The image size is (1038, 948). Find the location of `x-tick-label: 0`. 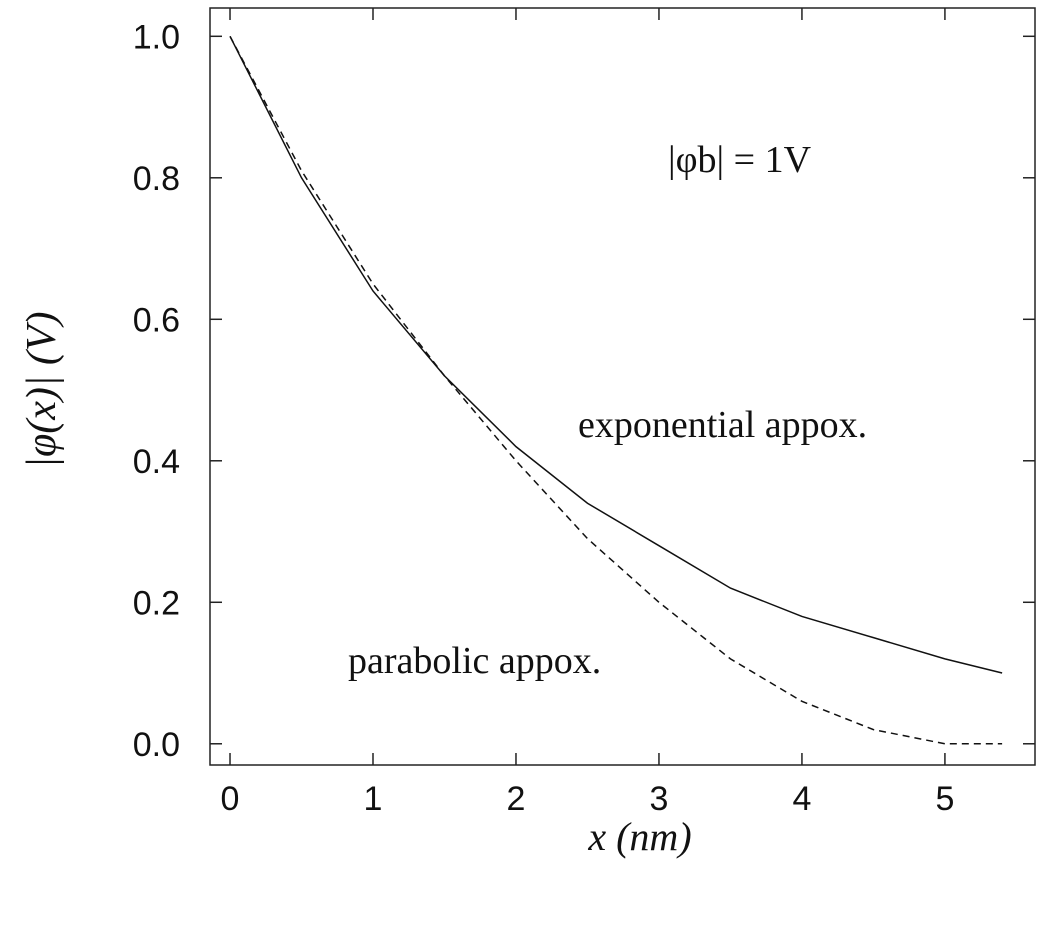

x-tick-label: 0 is located at coordinates (230, 799).